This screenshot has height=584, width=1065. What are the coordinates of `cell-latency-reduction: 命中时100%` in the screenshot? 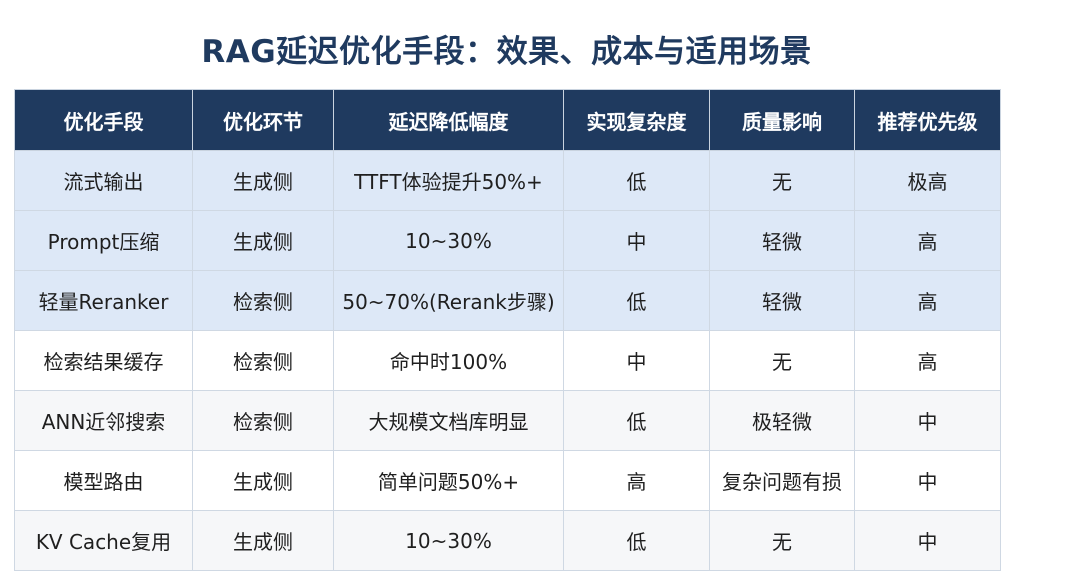 It's located at (448, 360).